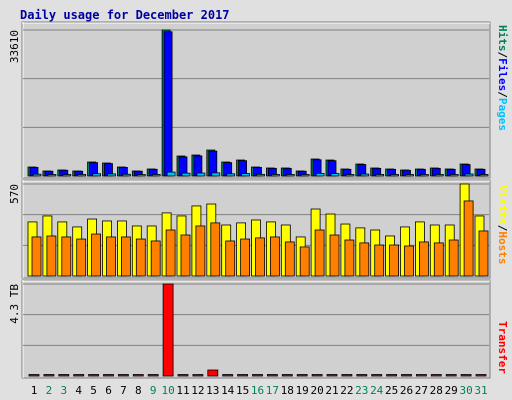  Describe the element at coordinates (49, 390) in the screenshot. I see `x-tick-label: 2` at that location.